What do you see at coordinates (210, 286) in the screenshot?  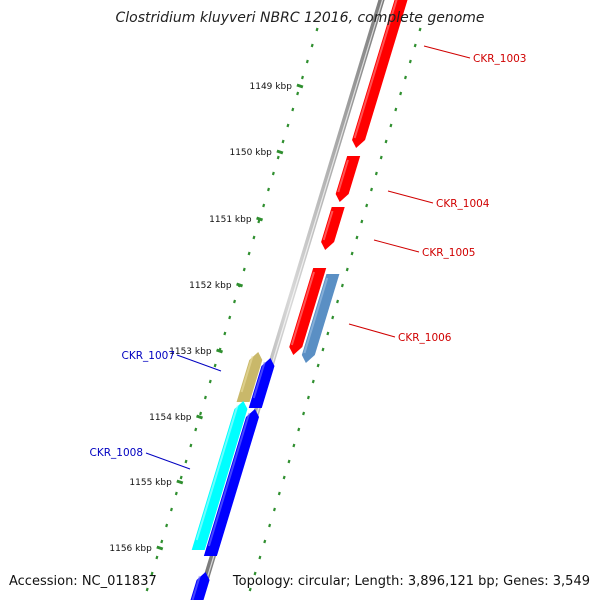 I see `kbp-tick-label: 1152 kbp` at bounding box center [210, 286].